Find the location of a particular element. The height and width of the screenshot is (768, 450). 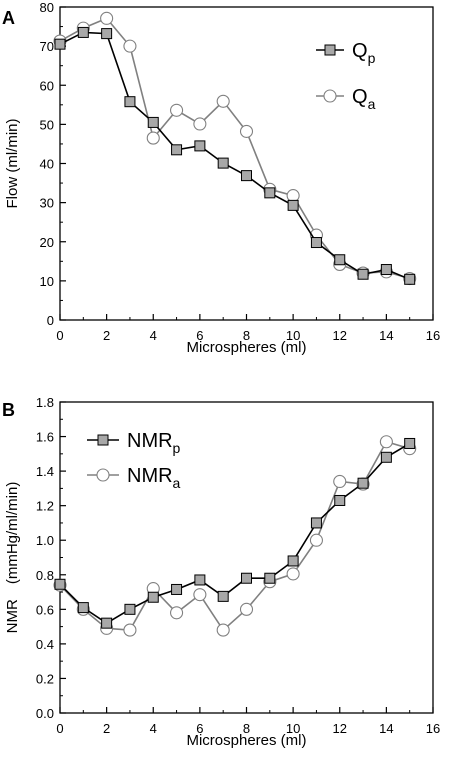

y-tick-label: 80 is located at coordinates (47, 7).